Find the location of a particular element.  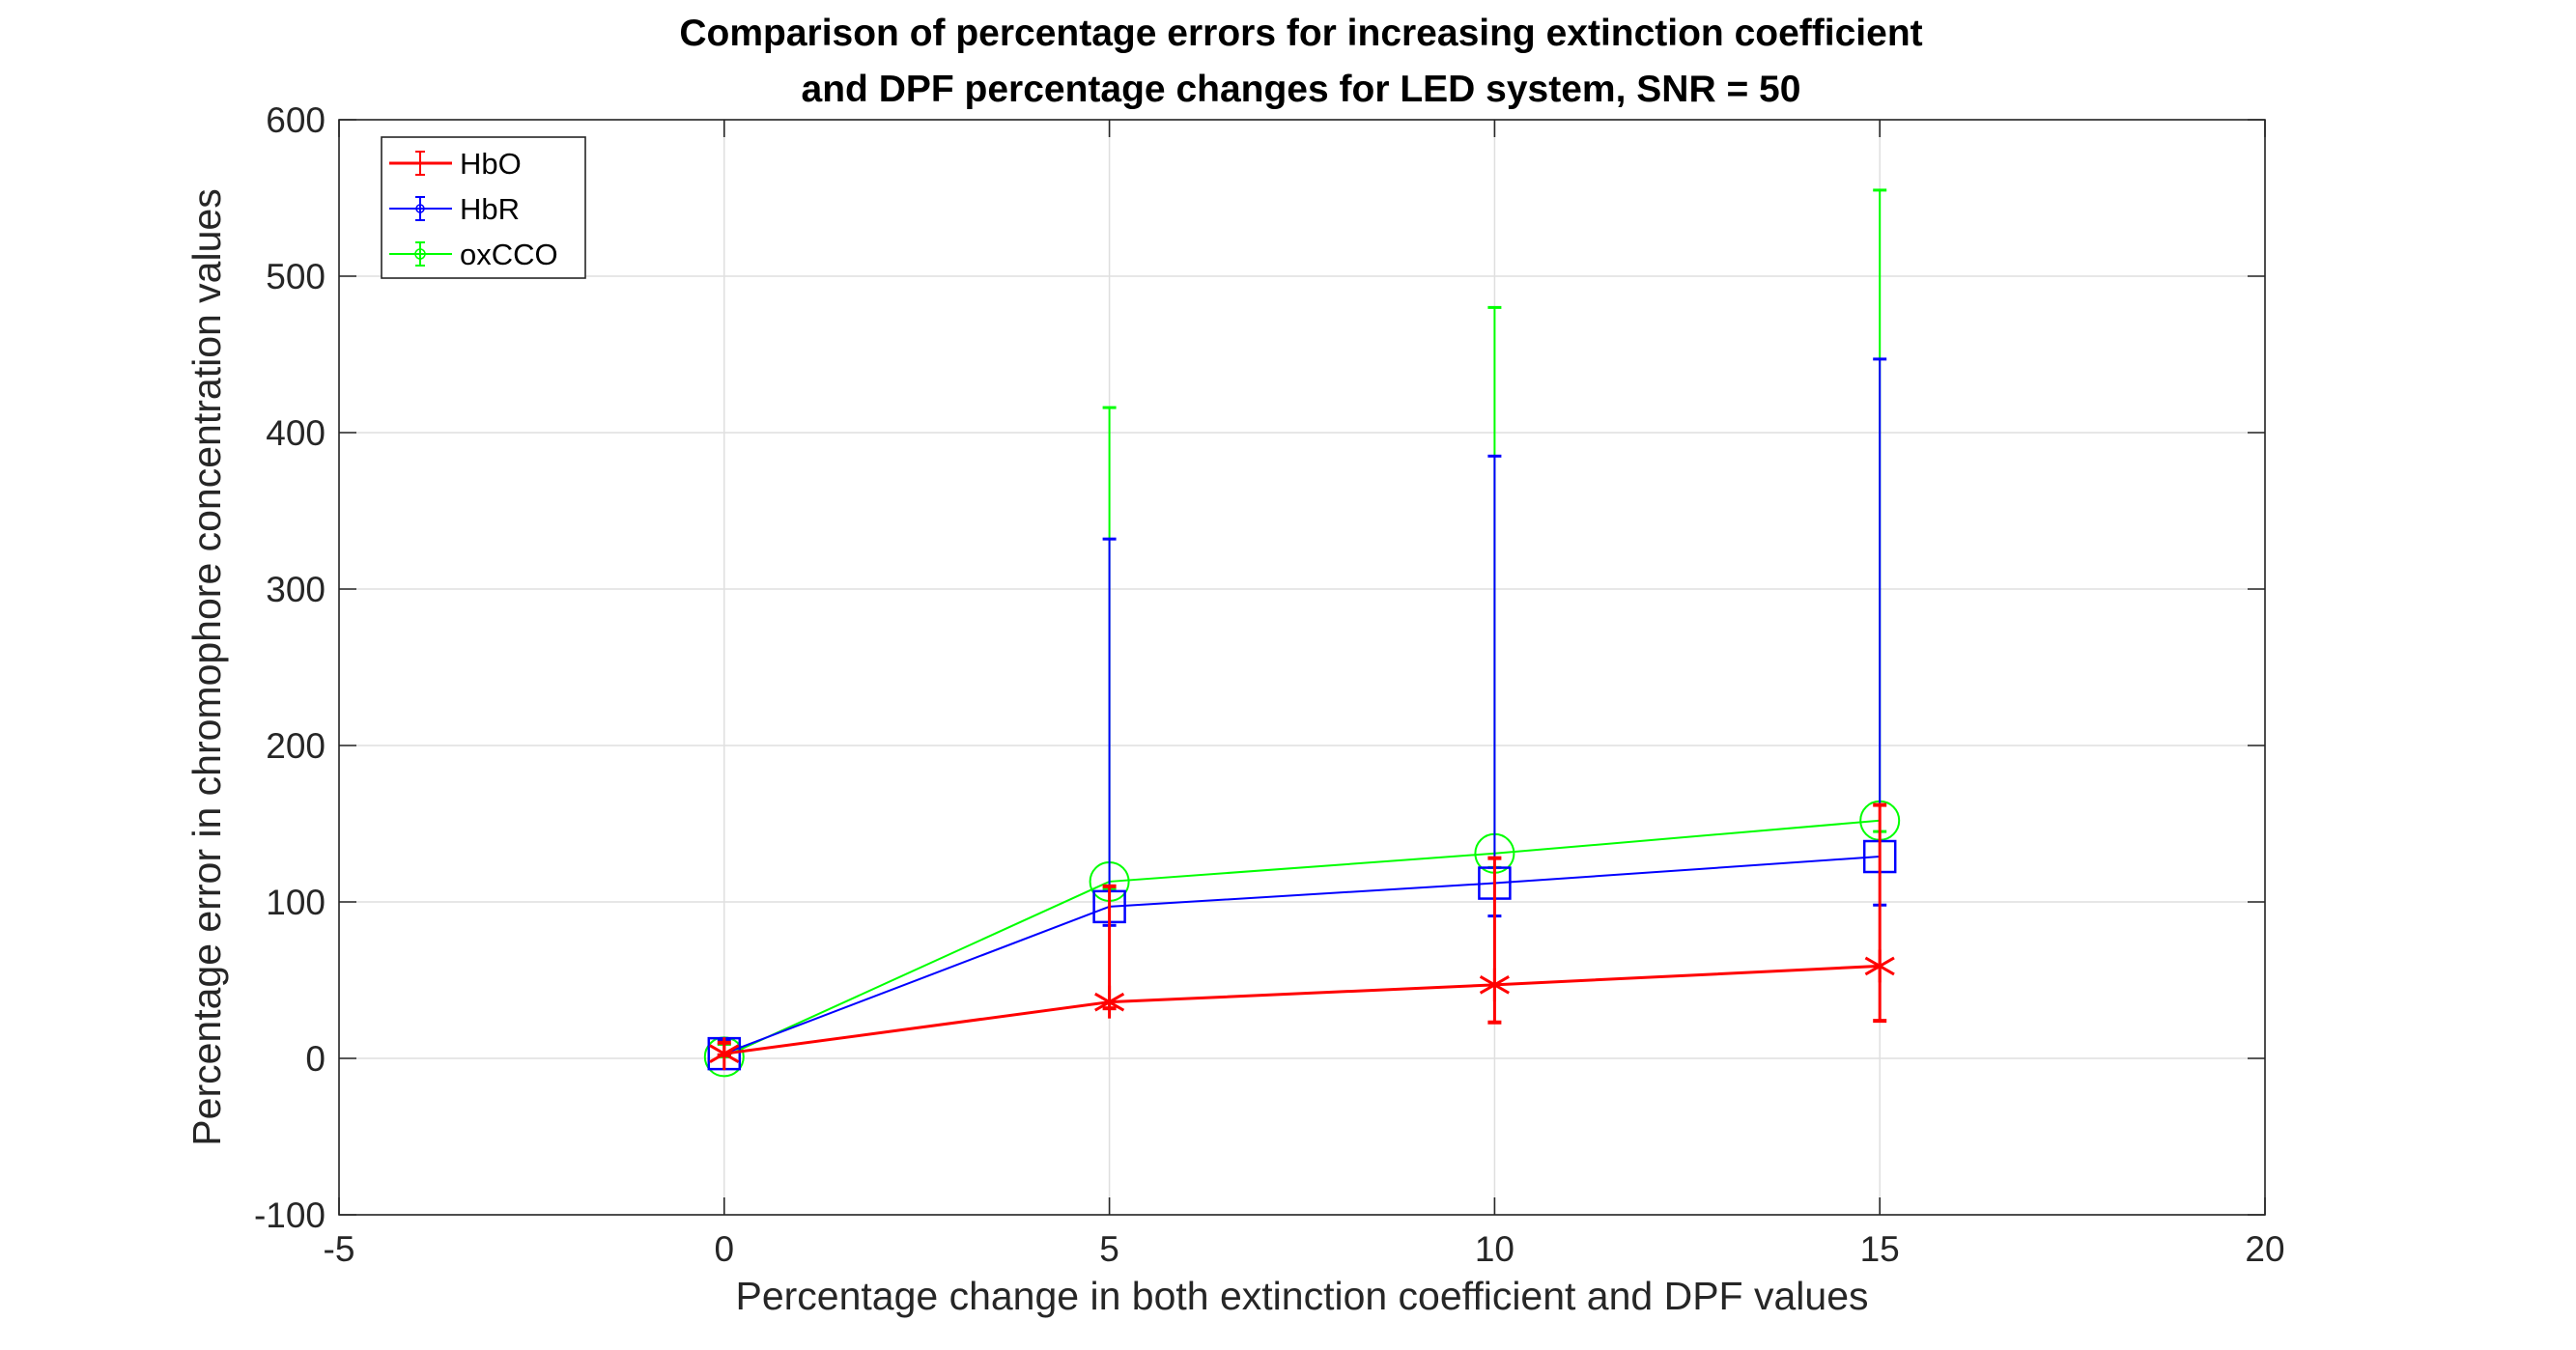

x-tick-label: -5 is located at coordinates (339, 1249).